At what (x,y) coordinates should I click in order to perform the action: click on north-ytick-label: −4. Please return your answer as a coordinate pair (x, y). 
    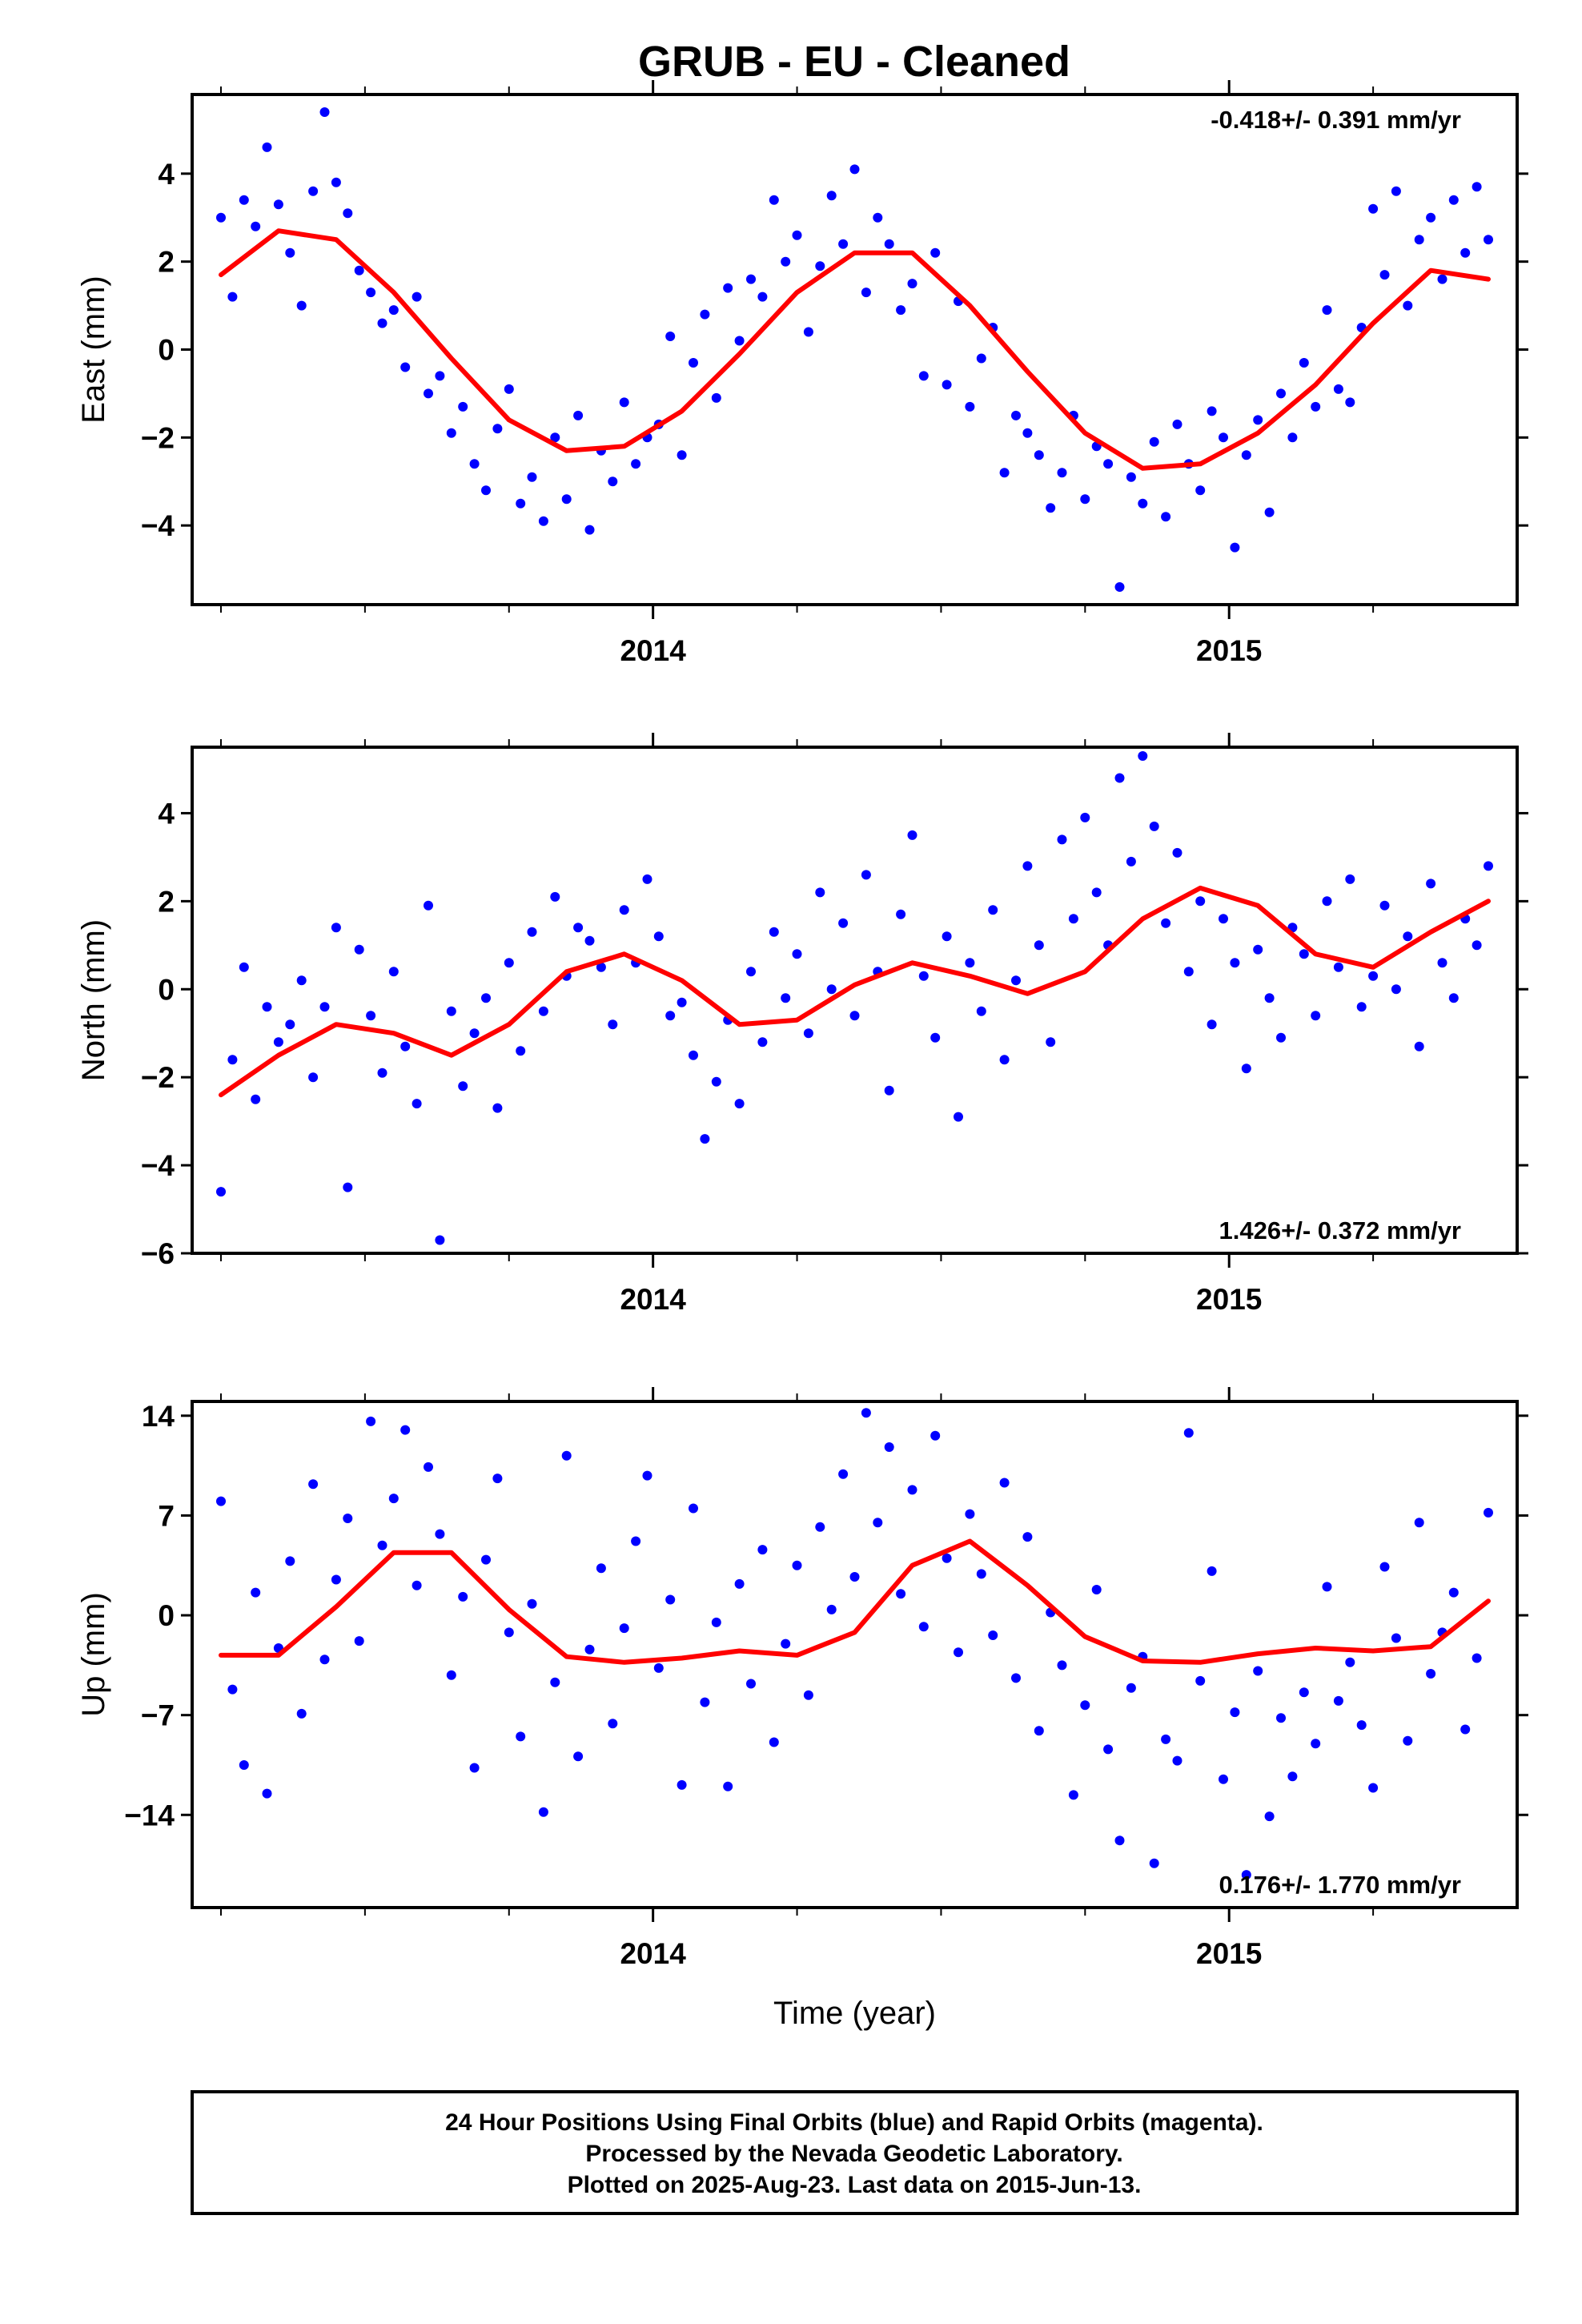
    Looking at the image, I should click on (158, 1165).